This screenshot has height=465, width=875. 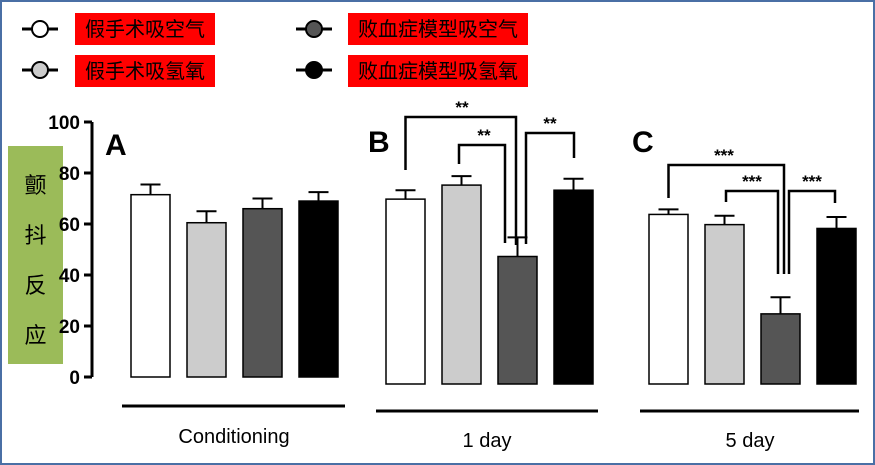 I want to click on y-tick-label: 80, so click(x=69, y=174).